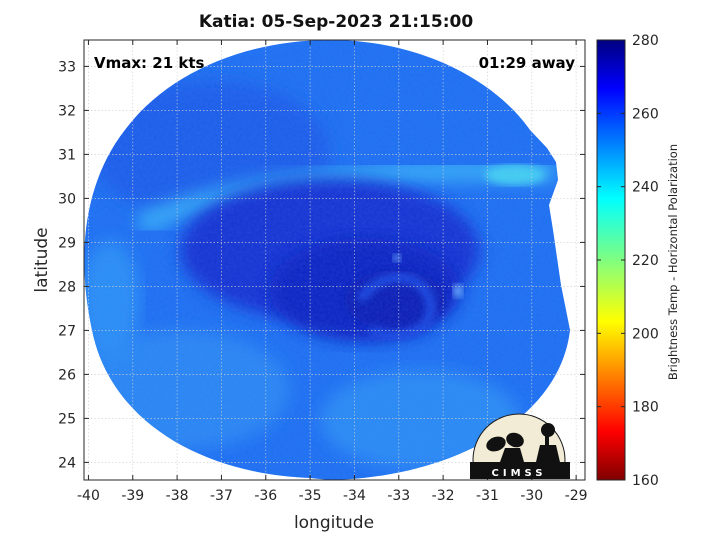  Describe the element at coordinates (177, 496) in the screenshot. I see `x-tick-label: -38` at that location.